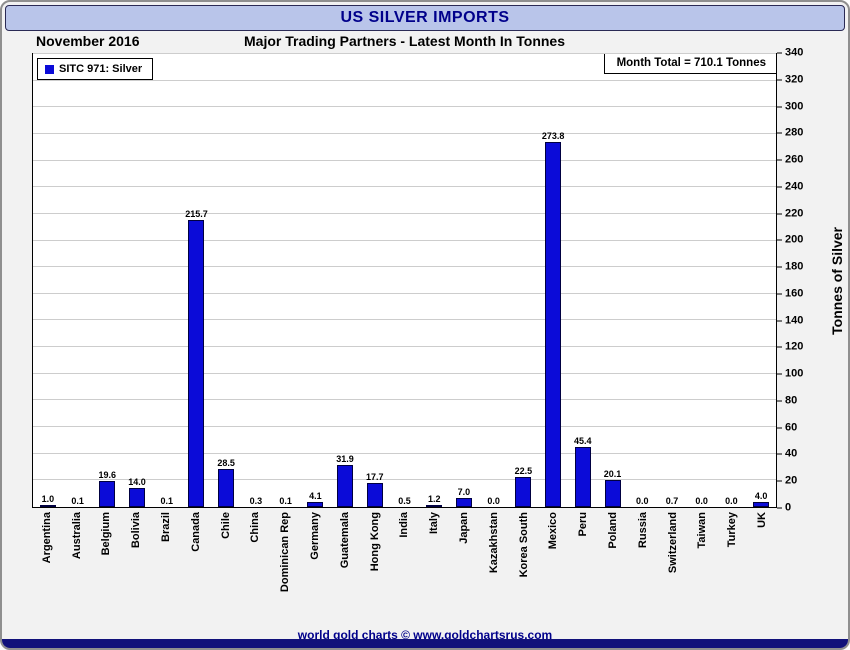 The height and width of the screenshot is (650, 850). What do you see at coordinates (344, 540) in the screenshot?
I see `x-axis-label: Guatemala` at bounding box center [344, 540].